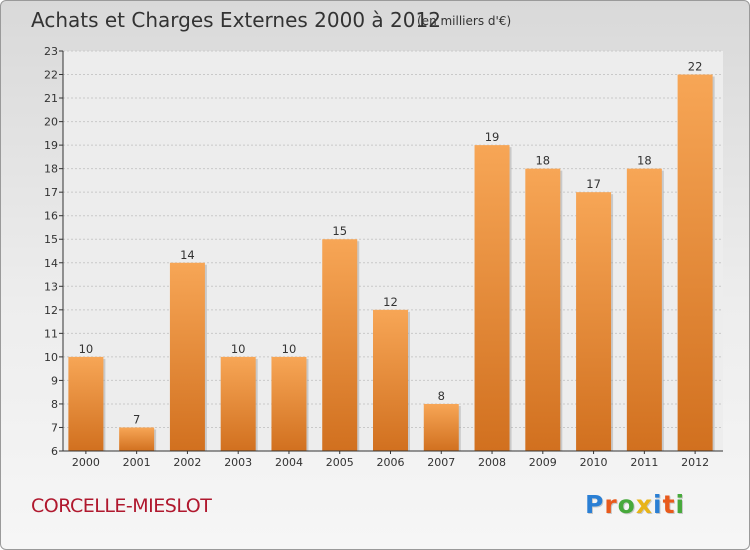 The image size is (750, 550). What do you see at coordinates (51, 310) in the screenshot?
I see `y-tick-label: 12` at bounding box center [51, 310].